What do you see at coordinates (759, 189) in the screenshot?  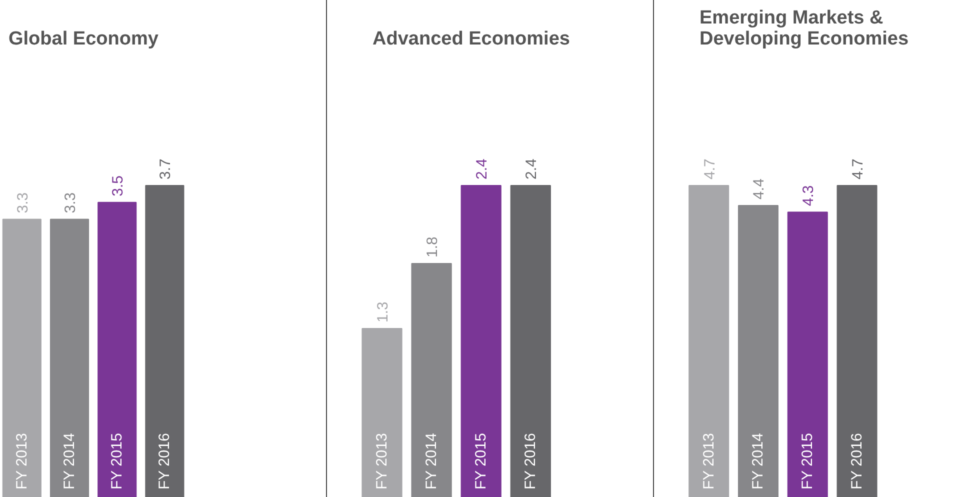 I see `data-label: 4.4` at bounding box center [759, 189].